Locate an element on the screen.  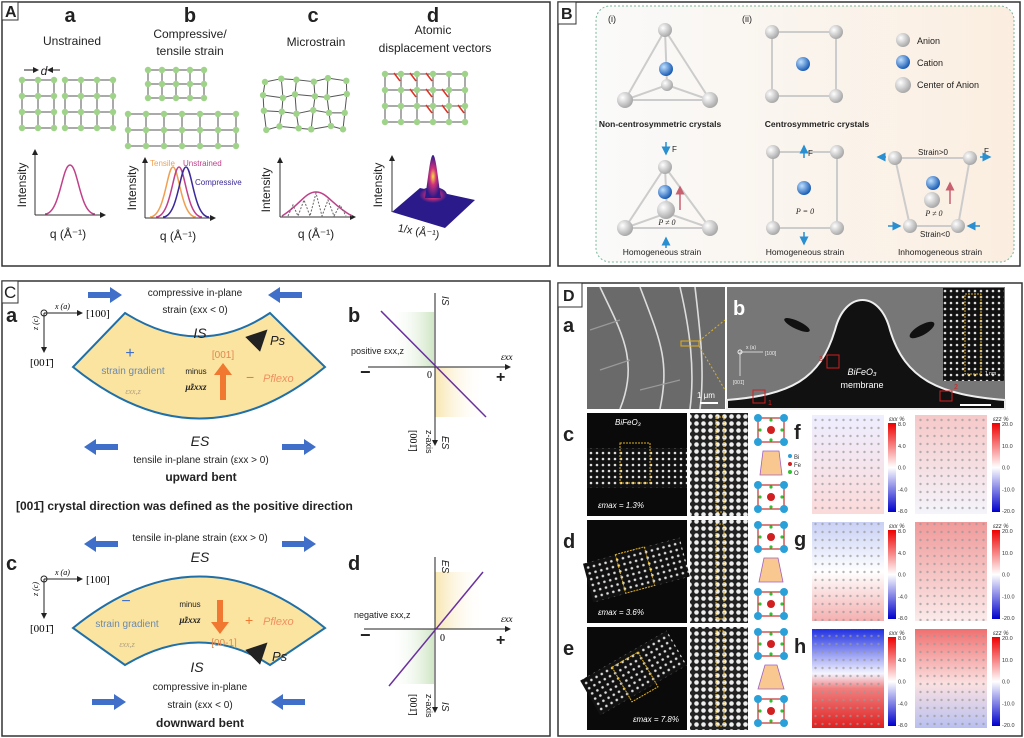
colorbar-tick: 0.0 is located at coordinates (1006, 469).